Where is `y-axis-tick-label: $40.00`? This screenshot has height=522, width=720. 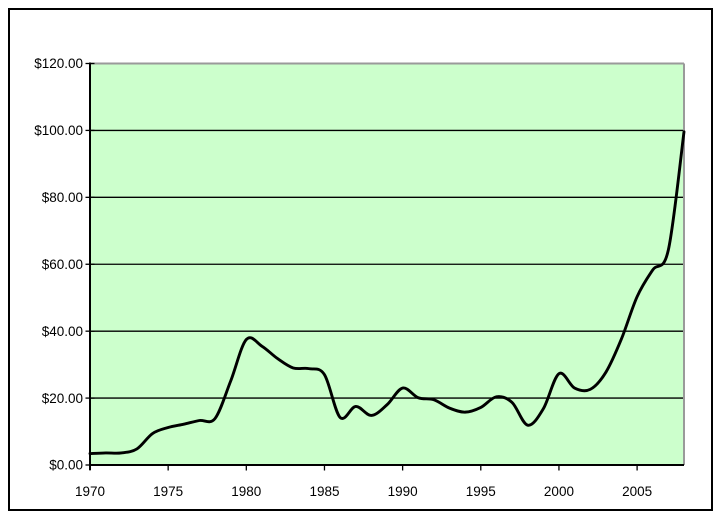
y-axis-tick-label: $40.00 is located at coordinates (62, 331).